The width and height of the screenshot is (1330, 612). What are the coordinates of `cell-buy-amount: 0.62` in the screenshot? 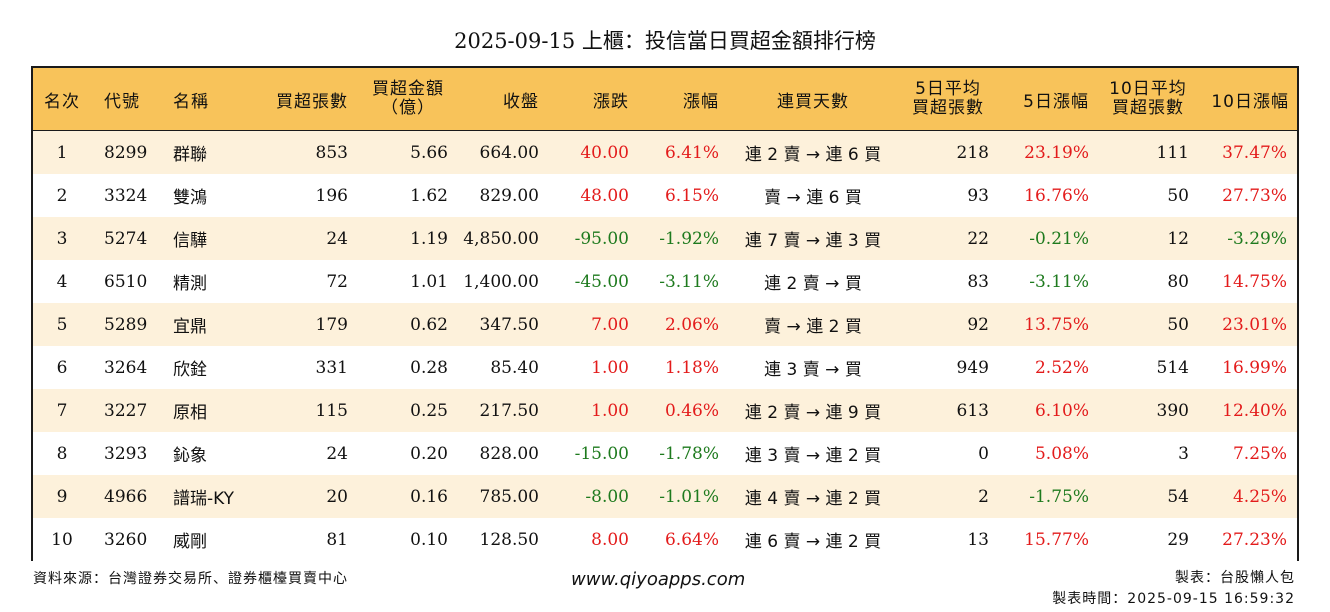 It's located at (429, 324).